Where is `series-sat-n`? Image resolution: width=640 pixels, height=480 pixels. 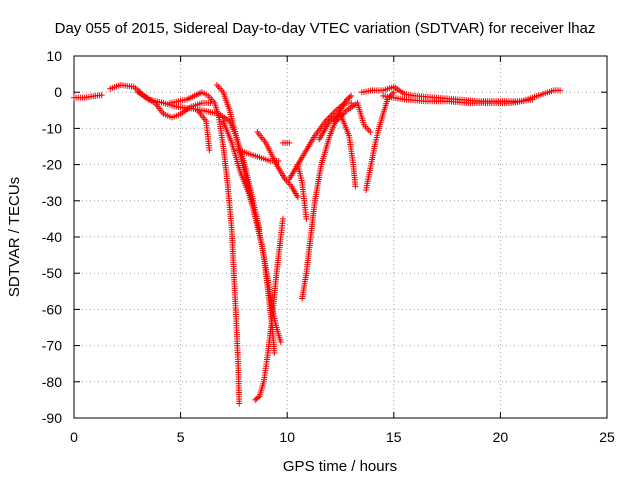 series-sat-n is located at coordinates (337, 150).